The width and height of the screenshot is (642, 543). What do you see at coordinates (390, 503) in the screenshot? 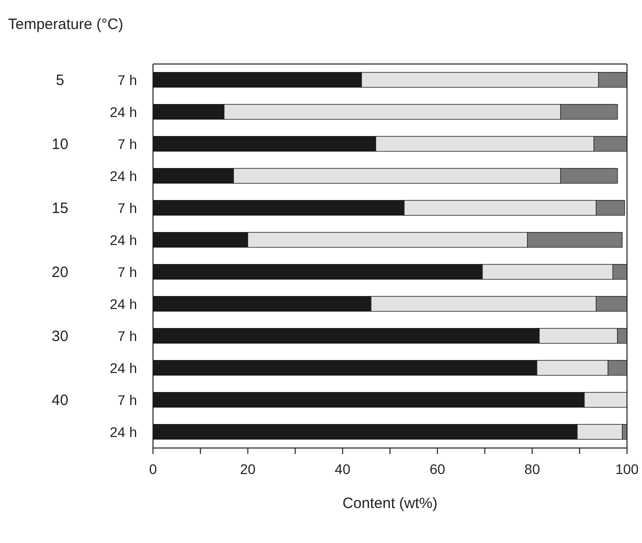
I see `x-axis-title: Content (wt%)` at bounding box center [390, 503].